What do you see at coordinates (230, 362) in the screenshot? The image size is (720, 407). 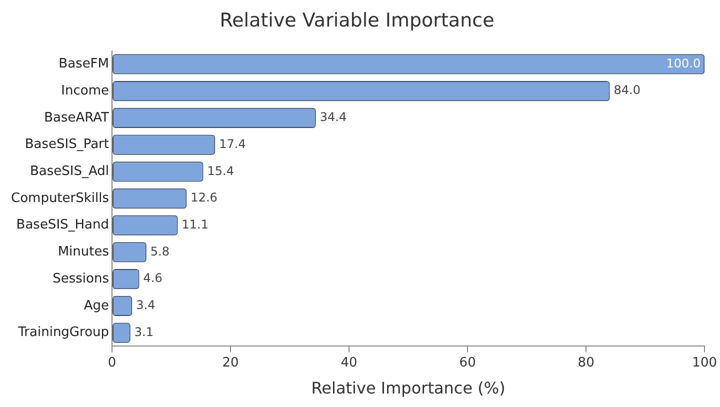 I see `x-tick-label: 20` at bounding box center [230, 362].